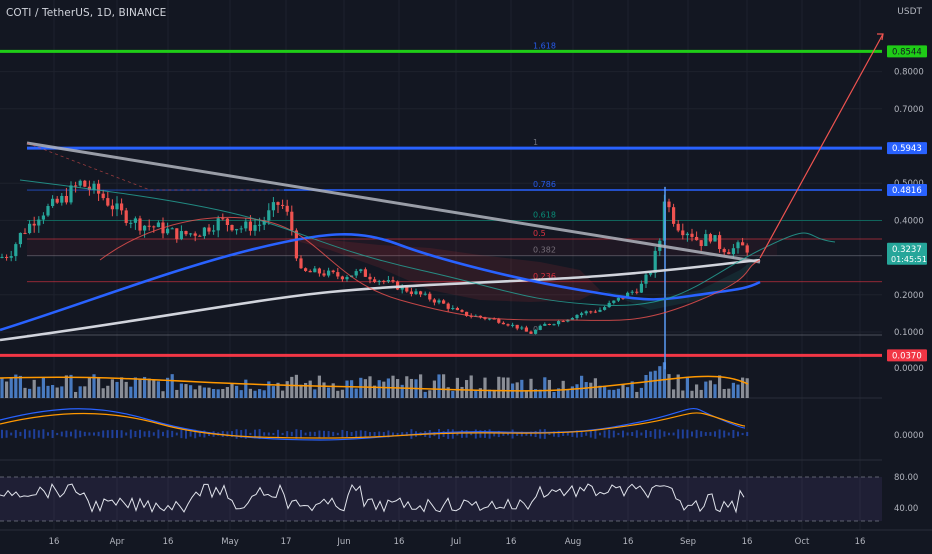 This screenshot has width=932, height=554. Describe the element at coordinates (688, 542) in the screenshot. I see `time-tick-label: Sep` at that location.